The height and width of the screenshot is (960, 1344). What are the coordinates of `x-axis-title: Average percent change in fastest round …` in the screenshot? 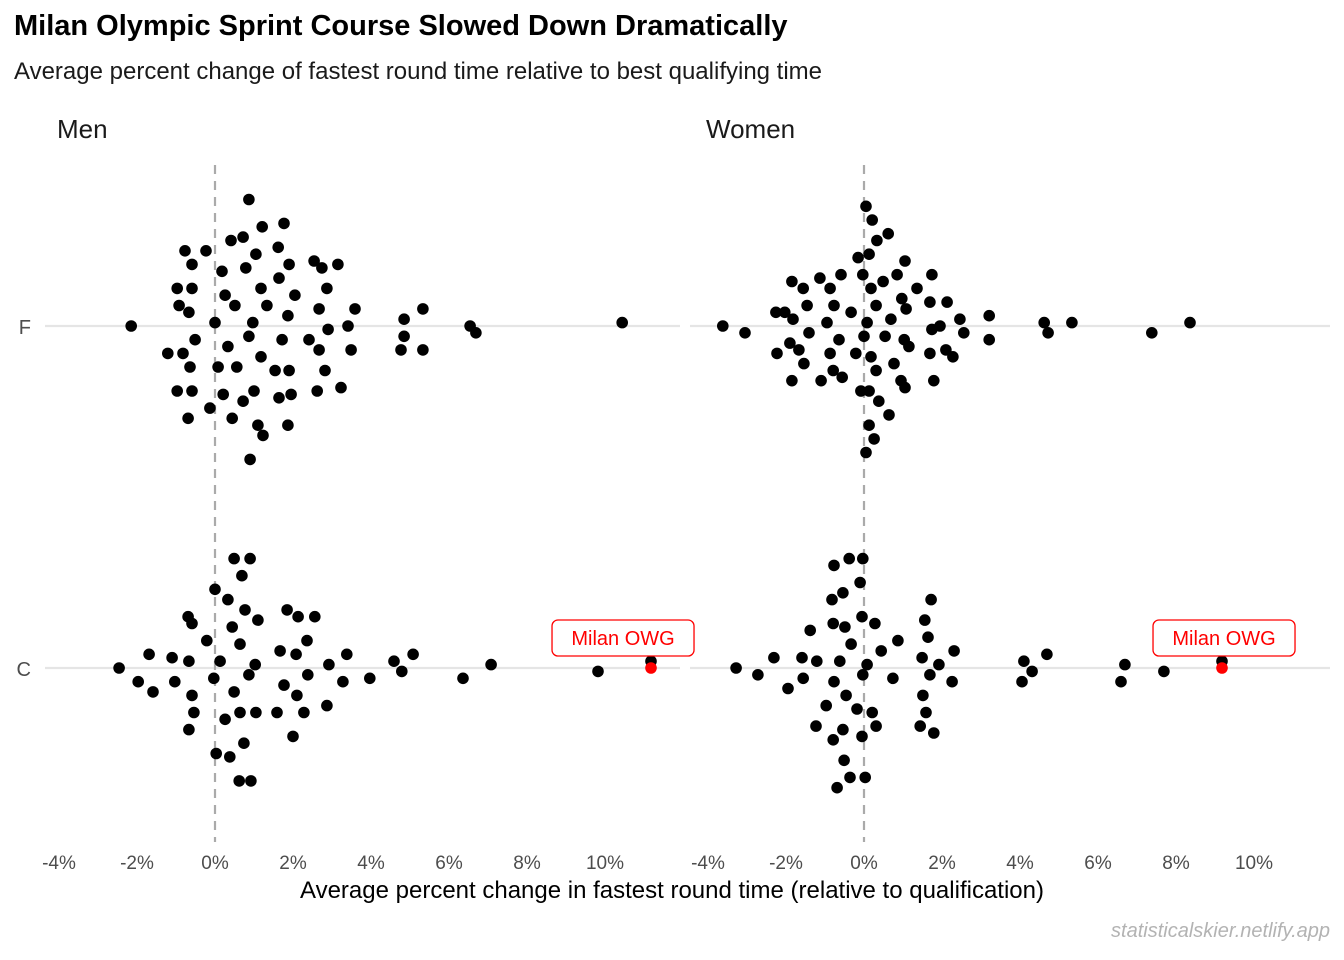 It's located at (672, 890).